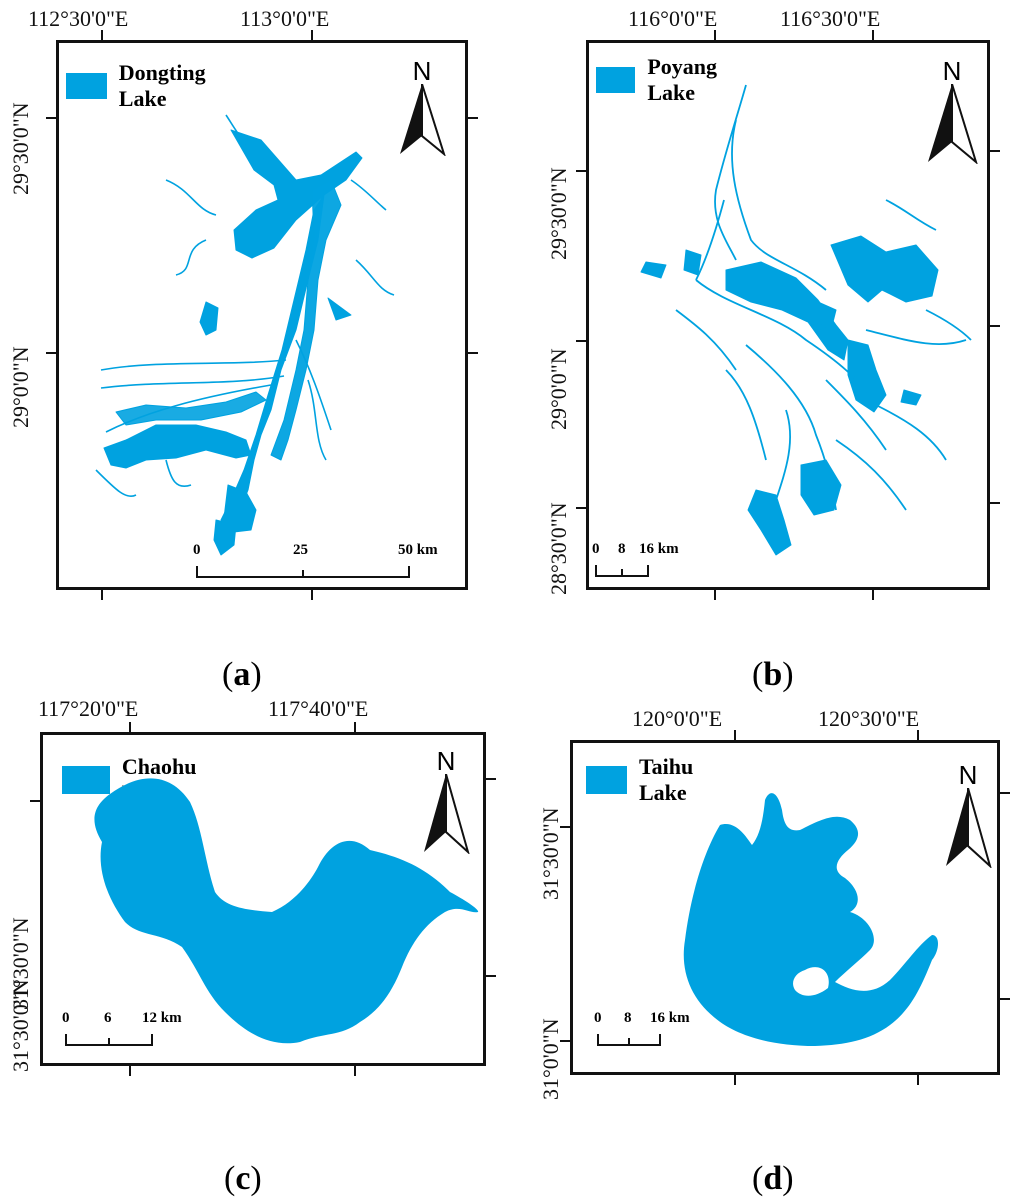 The width and height of the screenshot is (1024, 1203). I want to click on lon-label-1: 117°20'0"E, so click(88, 708).